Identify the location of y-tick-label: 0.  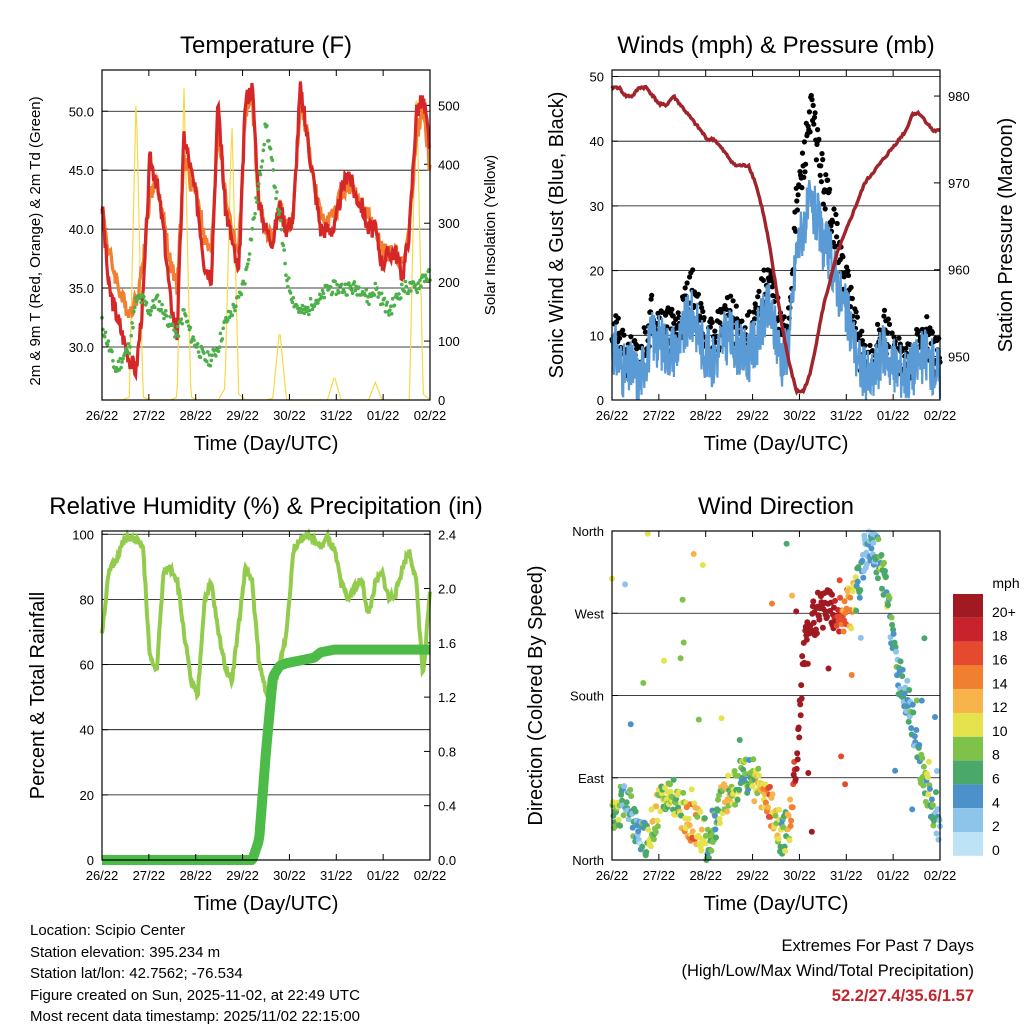
(90, 860).